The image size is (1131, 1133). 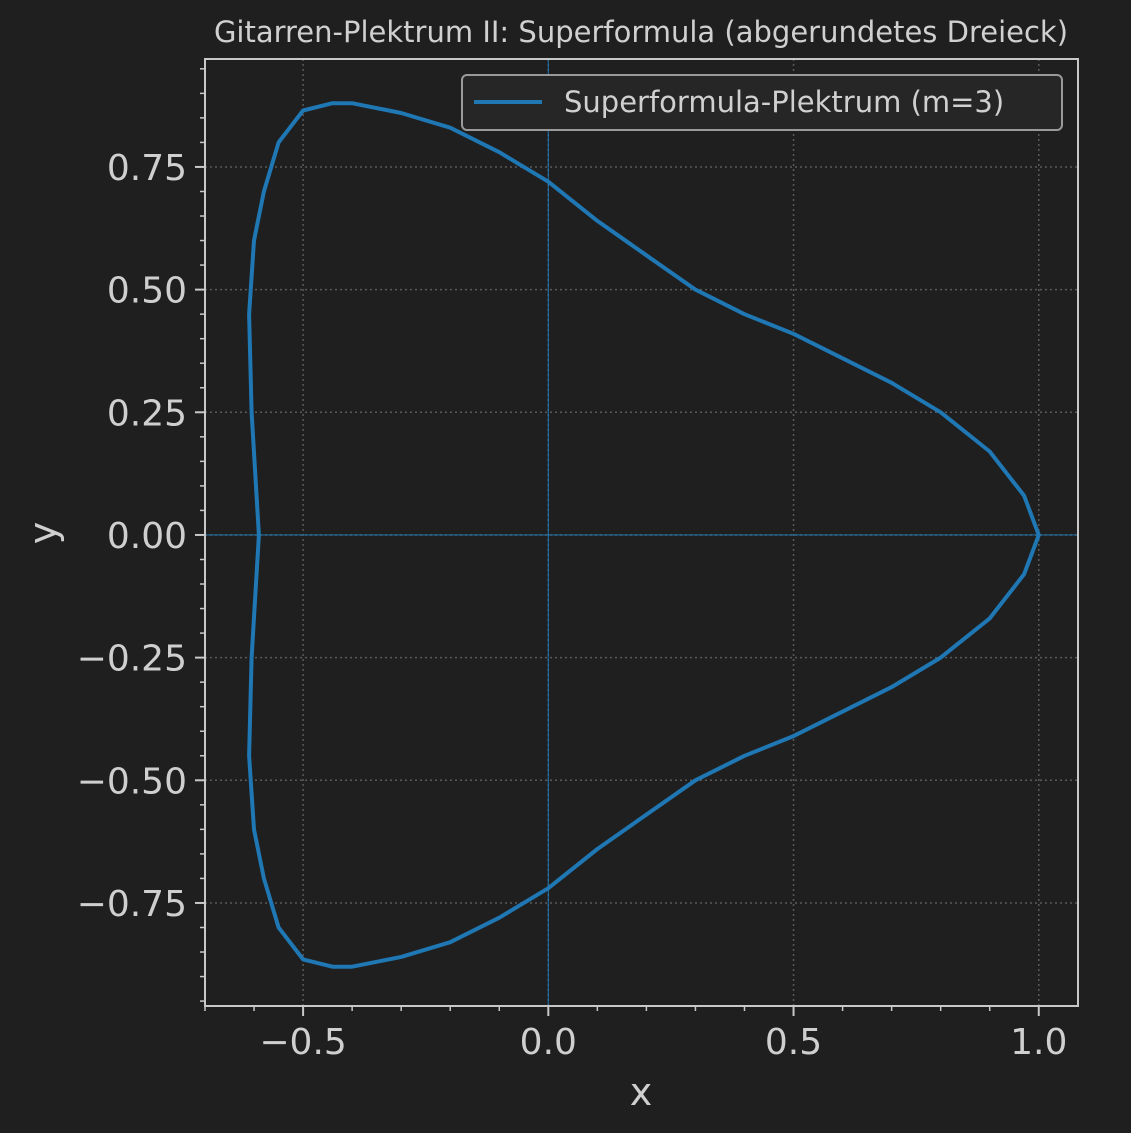 I want to click on x-tick-label: −0.5, so click(x=302, y=1042).